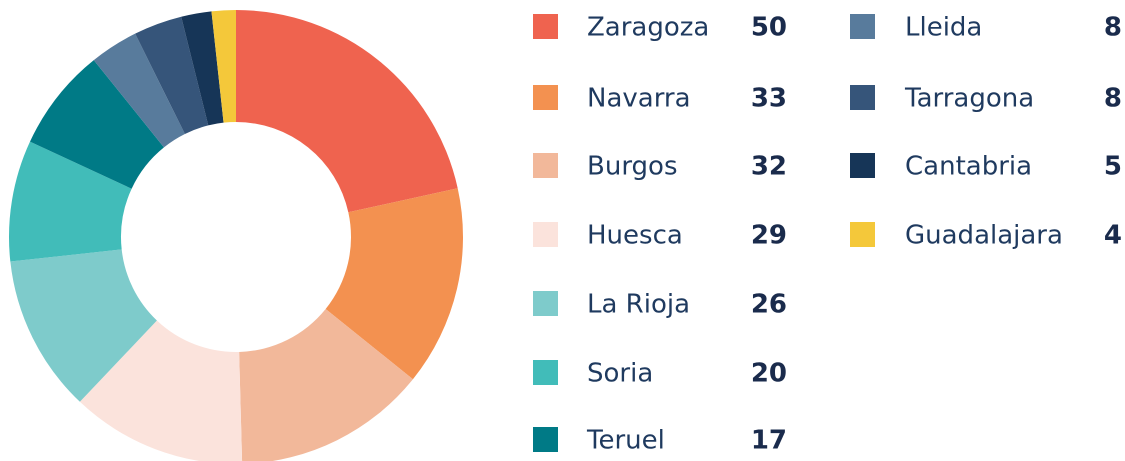  What do you see at coordinates (969, 99) in the screenshot?
I see `legend-label: Tarragona` at bounding box center [969, 99].